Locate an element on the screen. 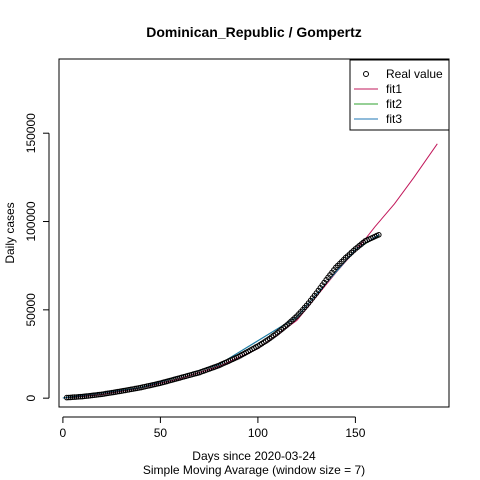  legend-label: fit3 is located at coordinates (394, 119).